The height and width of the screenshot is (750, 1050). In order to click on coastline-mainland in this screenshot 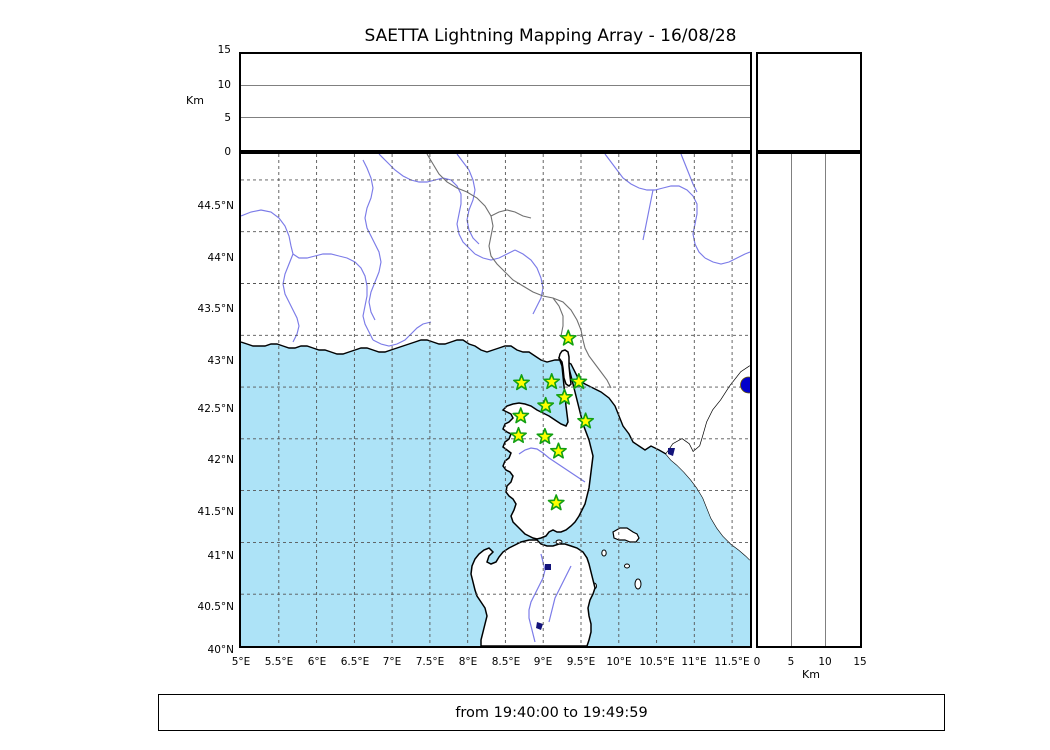, I will do `click(495, 397)`.